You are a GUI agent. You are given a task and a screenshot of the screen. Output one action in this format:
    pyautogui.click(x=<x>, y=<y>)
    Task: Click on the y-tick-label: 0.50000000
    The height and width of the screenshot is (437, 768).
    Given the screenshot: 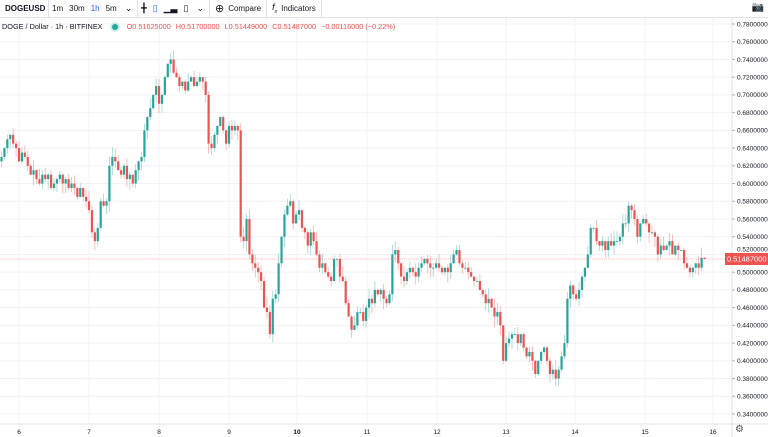 What is the action you would take?
    pyautogui.click(x=752, y=272)
    